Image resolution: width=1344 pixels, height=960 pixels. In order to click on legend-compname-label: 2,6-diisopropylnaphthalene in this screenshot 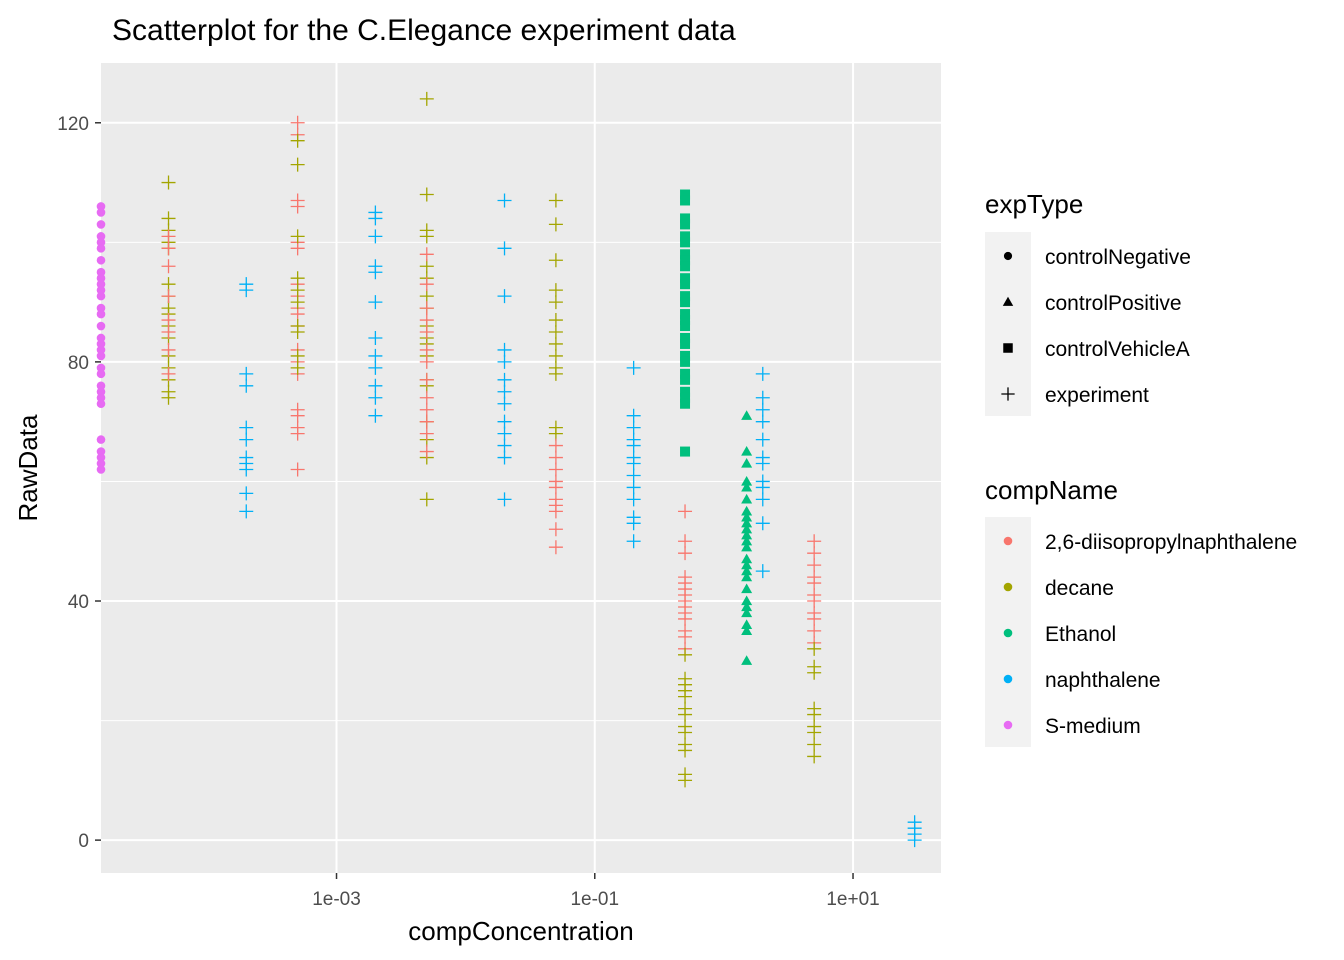, I will do `click(1171, 542)`.